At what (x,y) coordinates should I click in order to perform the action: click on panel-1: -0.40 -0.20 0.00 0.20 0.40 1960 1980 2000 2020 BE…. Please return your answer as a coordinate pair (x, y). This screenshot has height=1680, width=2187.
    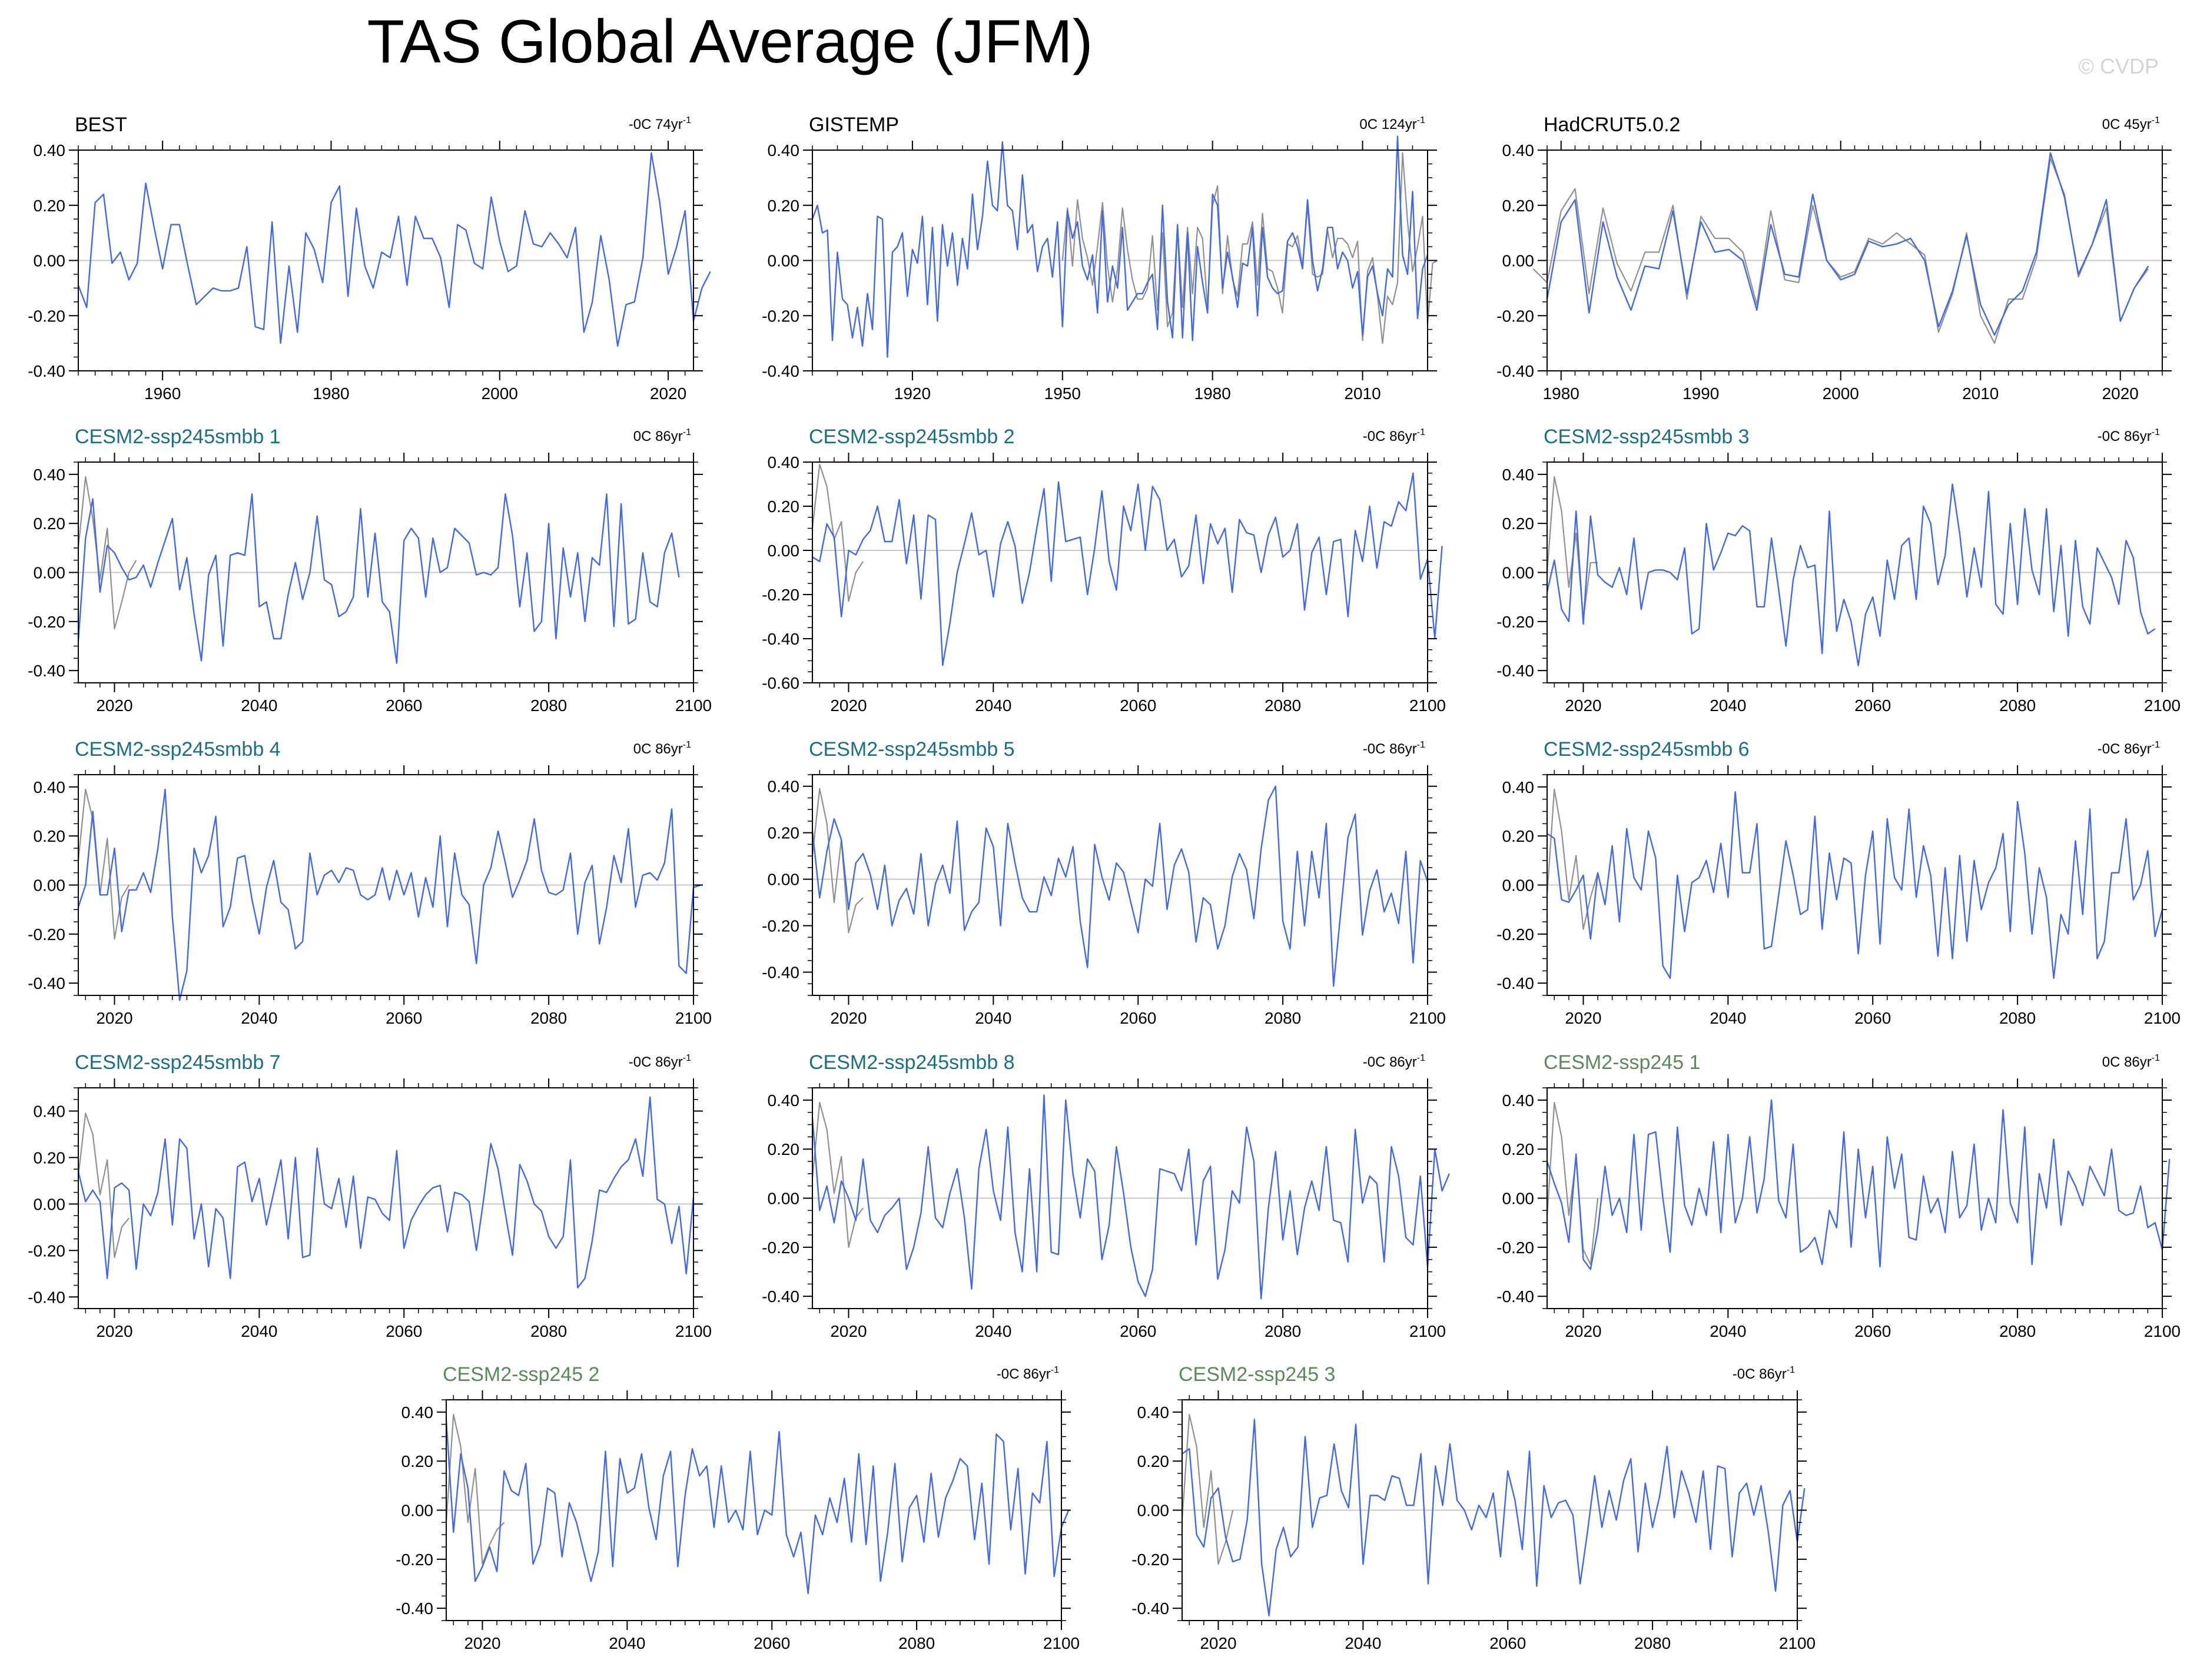
    Looking at the image, I should click on (370, 258).